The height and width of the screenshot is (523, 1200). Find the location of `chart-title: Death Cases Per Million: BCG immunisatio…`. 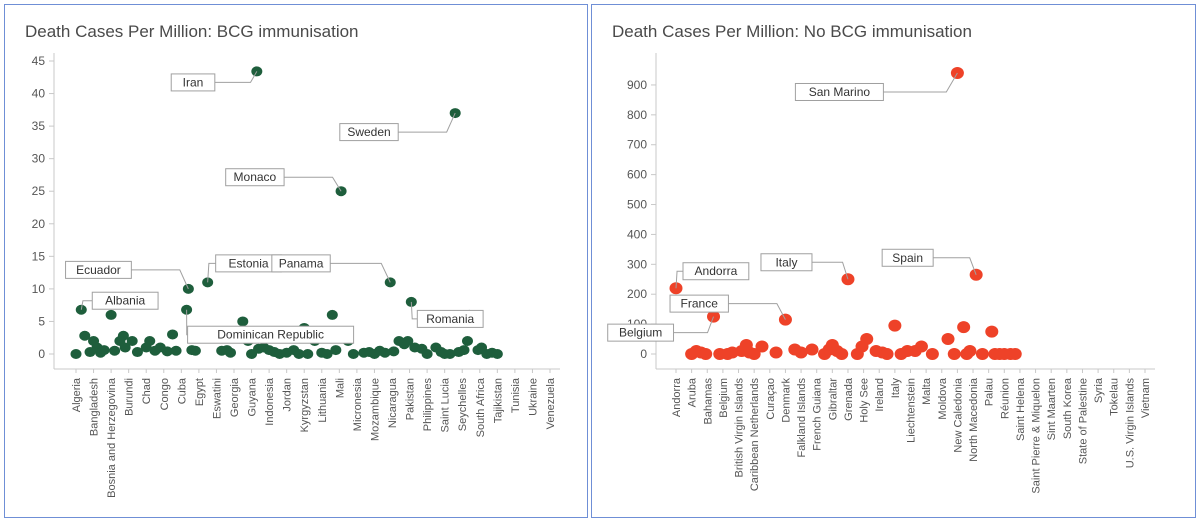

chart-title: Death Cases Per Million: BCG immunisatio… is located at coordinates (192, 31).